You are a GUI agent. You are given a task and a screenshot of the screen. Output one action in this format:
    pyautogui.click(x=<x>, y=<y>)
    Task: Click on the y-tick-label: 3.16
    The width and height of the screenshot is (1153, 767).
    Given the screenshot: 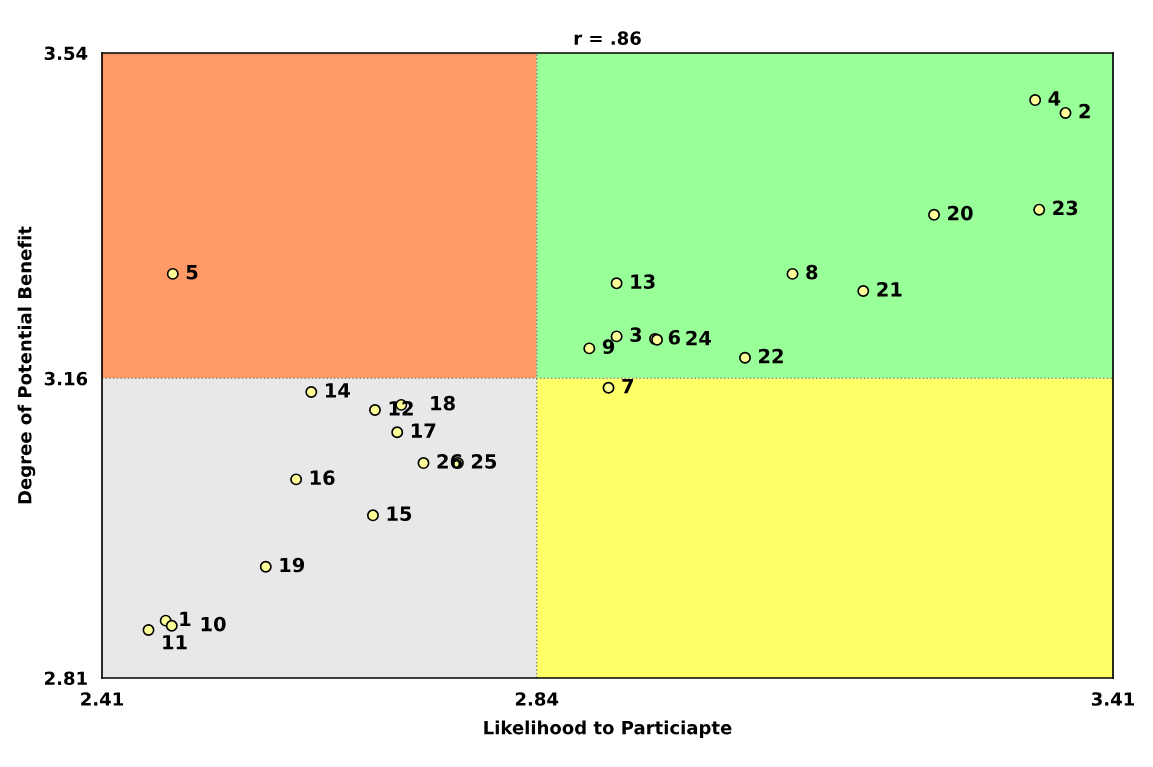 What is the action you would take?
    pyautogui.click(x=66, y=378)
    